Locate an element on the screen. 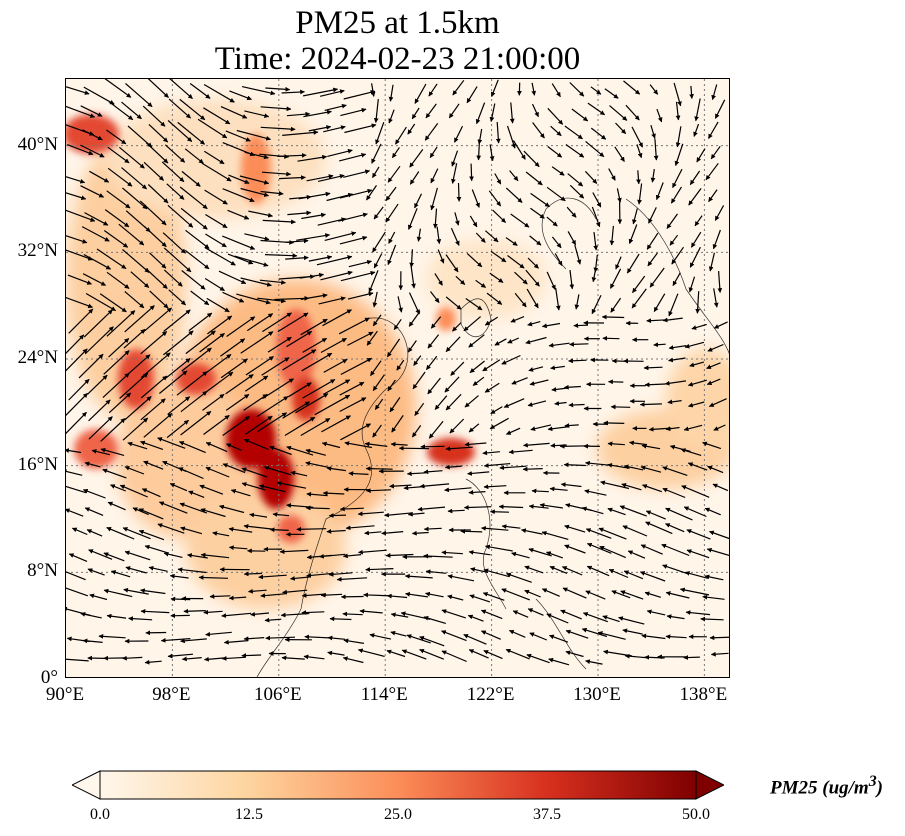 The height and width of the screenshot is (836, 905). colorbar-gradient is located at coordinates (398, 785).